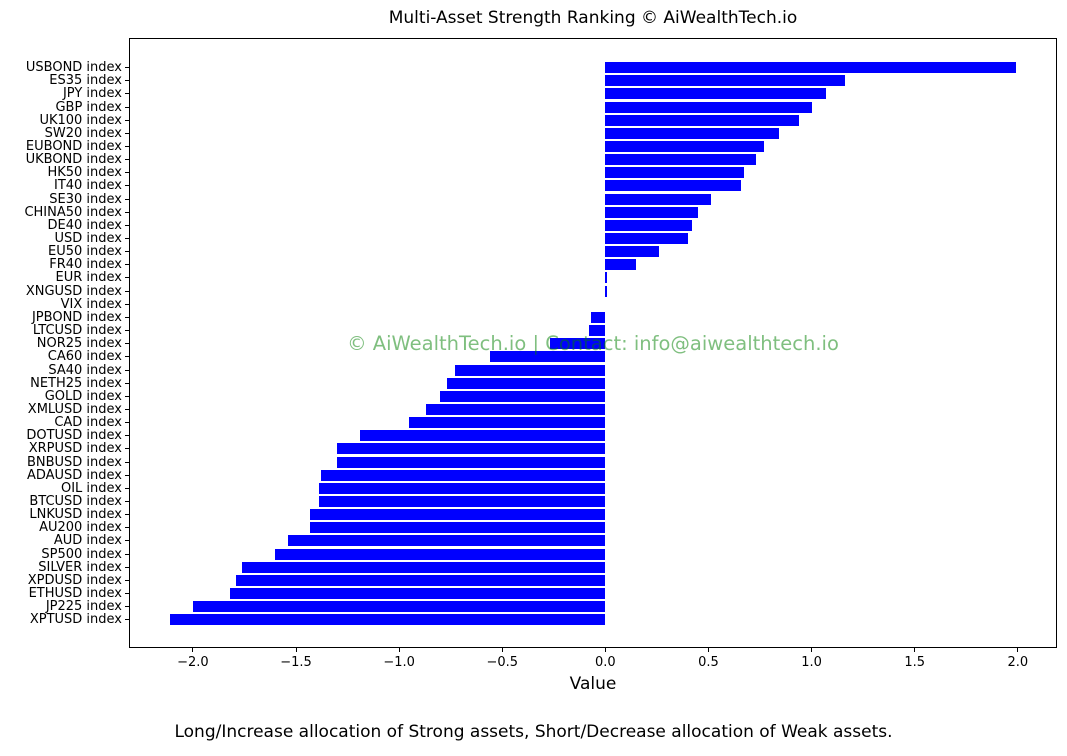  What do you see at coordinates (77, 331) in the screenshot?
I see `y-tick-label: LTCUSD index` at bounding box center [77, 331].